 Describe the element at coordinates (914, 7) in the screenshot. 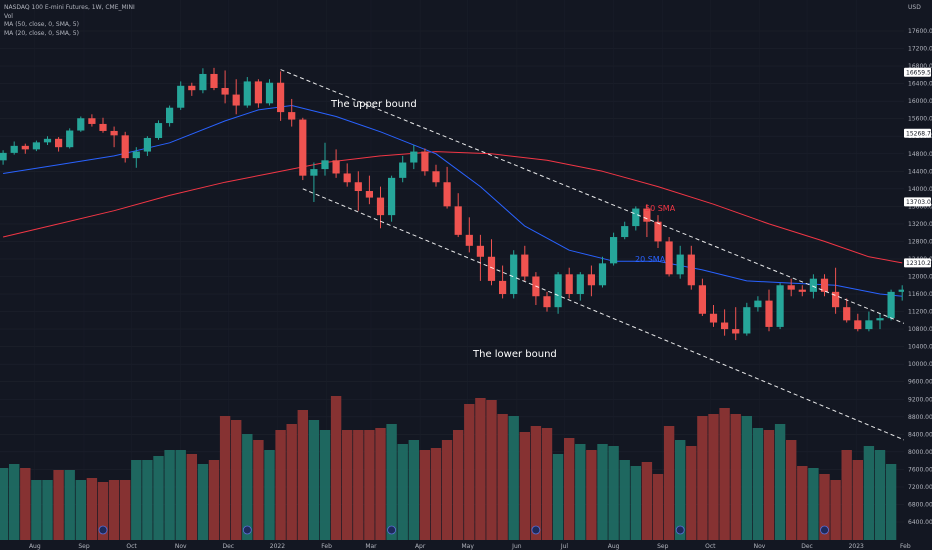

I see `currency-label: USD` at that location.